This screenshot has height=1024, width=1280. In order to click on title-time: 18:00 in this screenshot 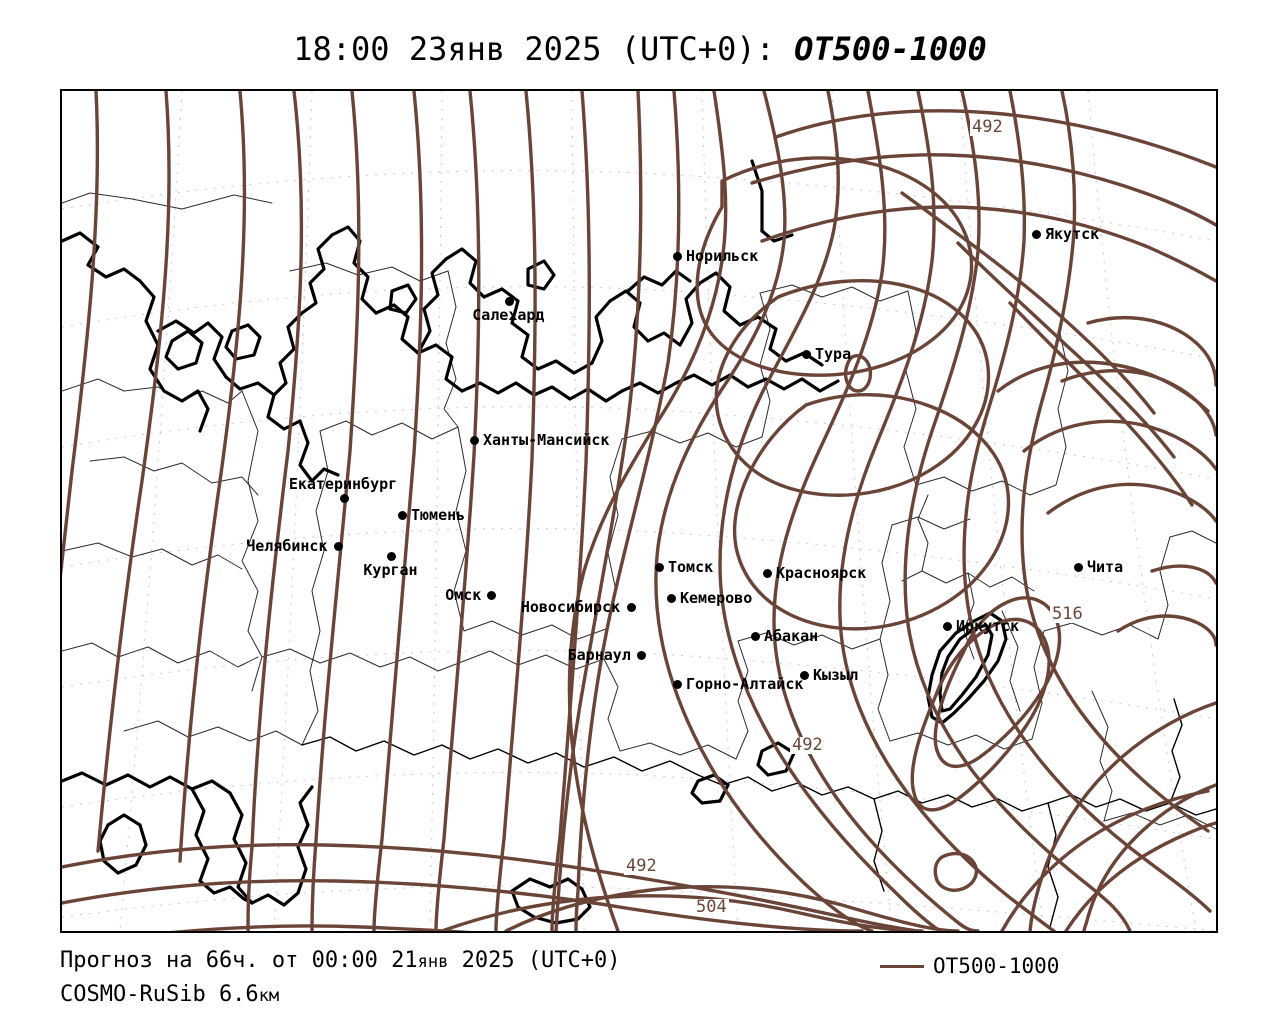, I will do `click(341, 49)`.